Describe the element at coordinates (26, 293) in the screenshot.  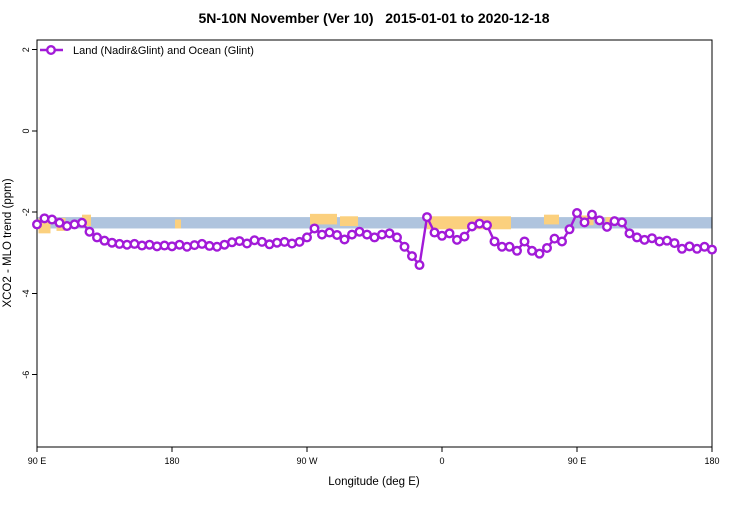
I see `y-tick-label: -4` at that location.